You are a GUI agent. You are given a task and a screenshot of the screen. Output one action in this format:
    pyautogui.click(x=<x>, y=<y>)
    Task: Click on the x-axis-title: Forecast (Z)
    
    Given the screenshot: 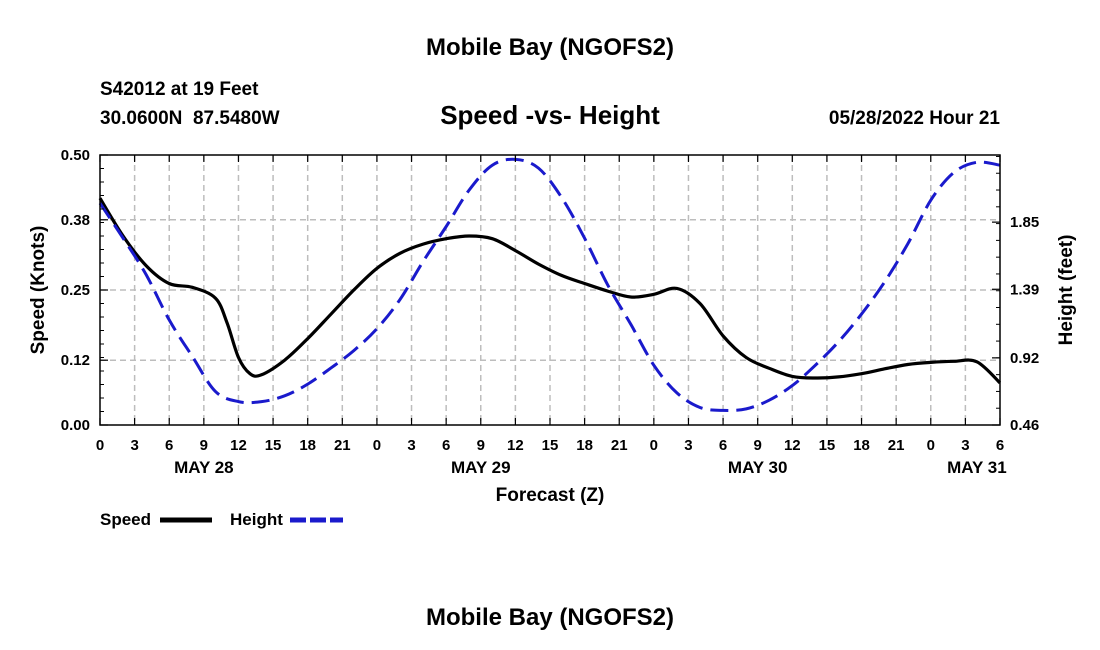 What is the action you would take?
    pyautogui.click(x=550, y=495)
    